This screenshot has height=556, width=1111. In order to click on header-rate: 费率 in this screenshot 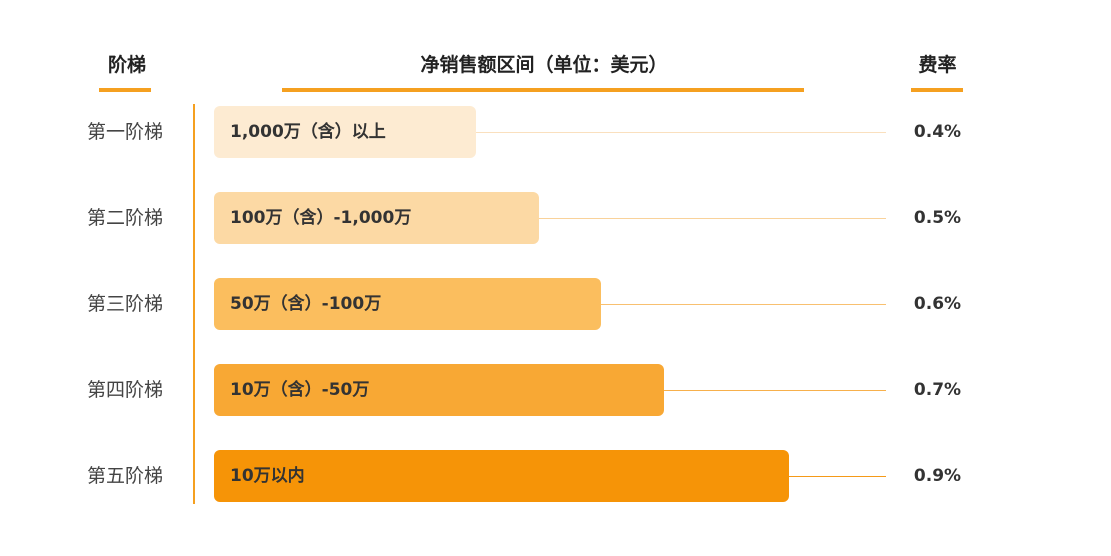, I will do `click(937, 65)`.